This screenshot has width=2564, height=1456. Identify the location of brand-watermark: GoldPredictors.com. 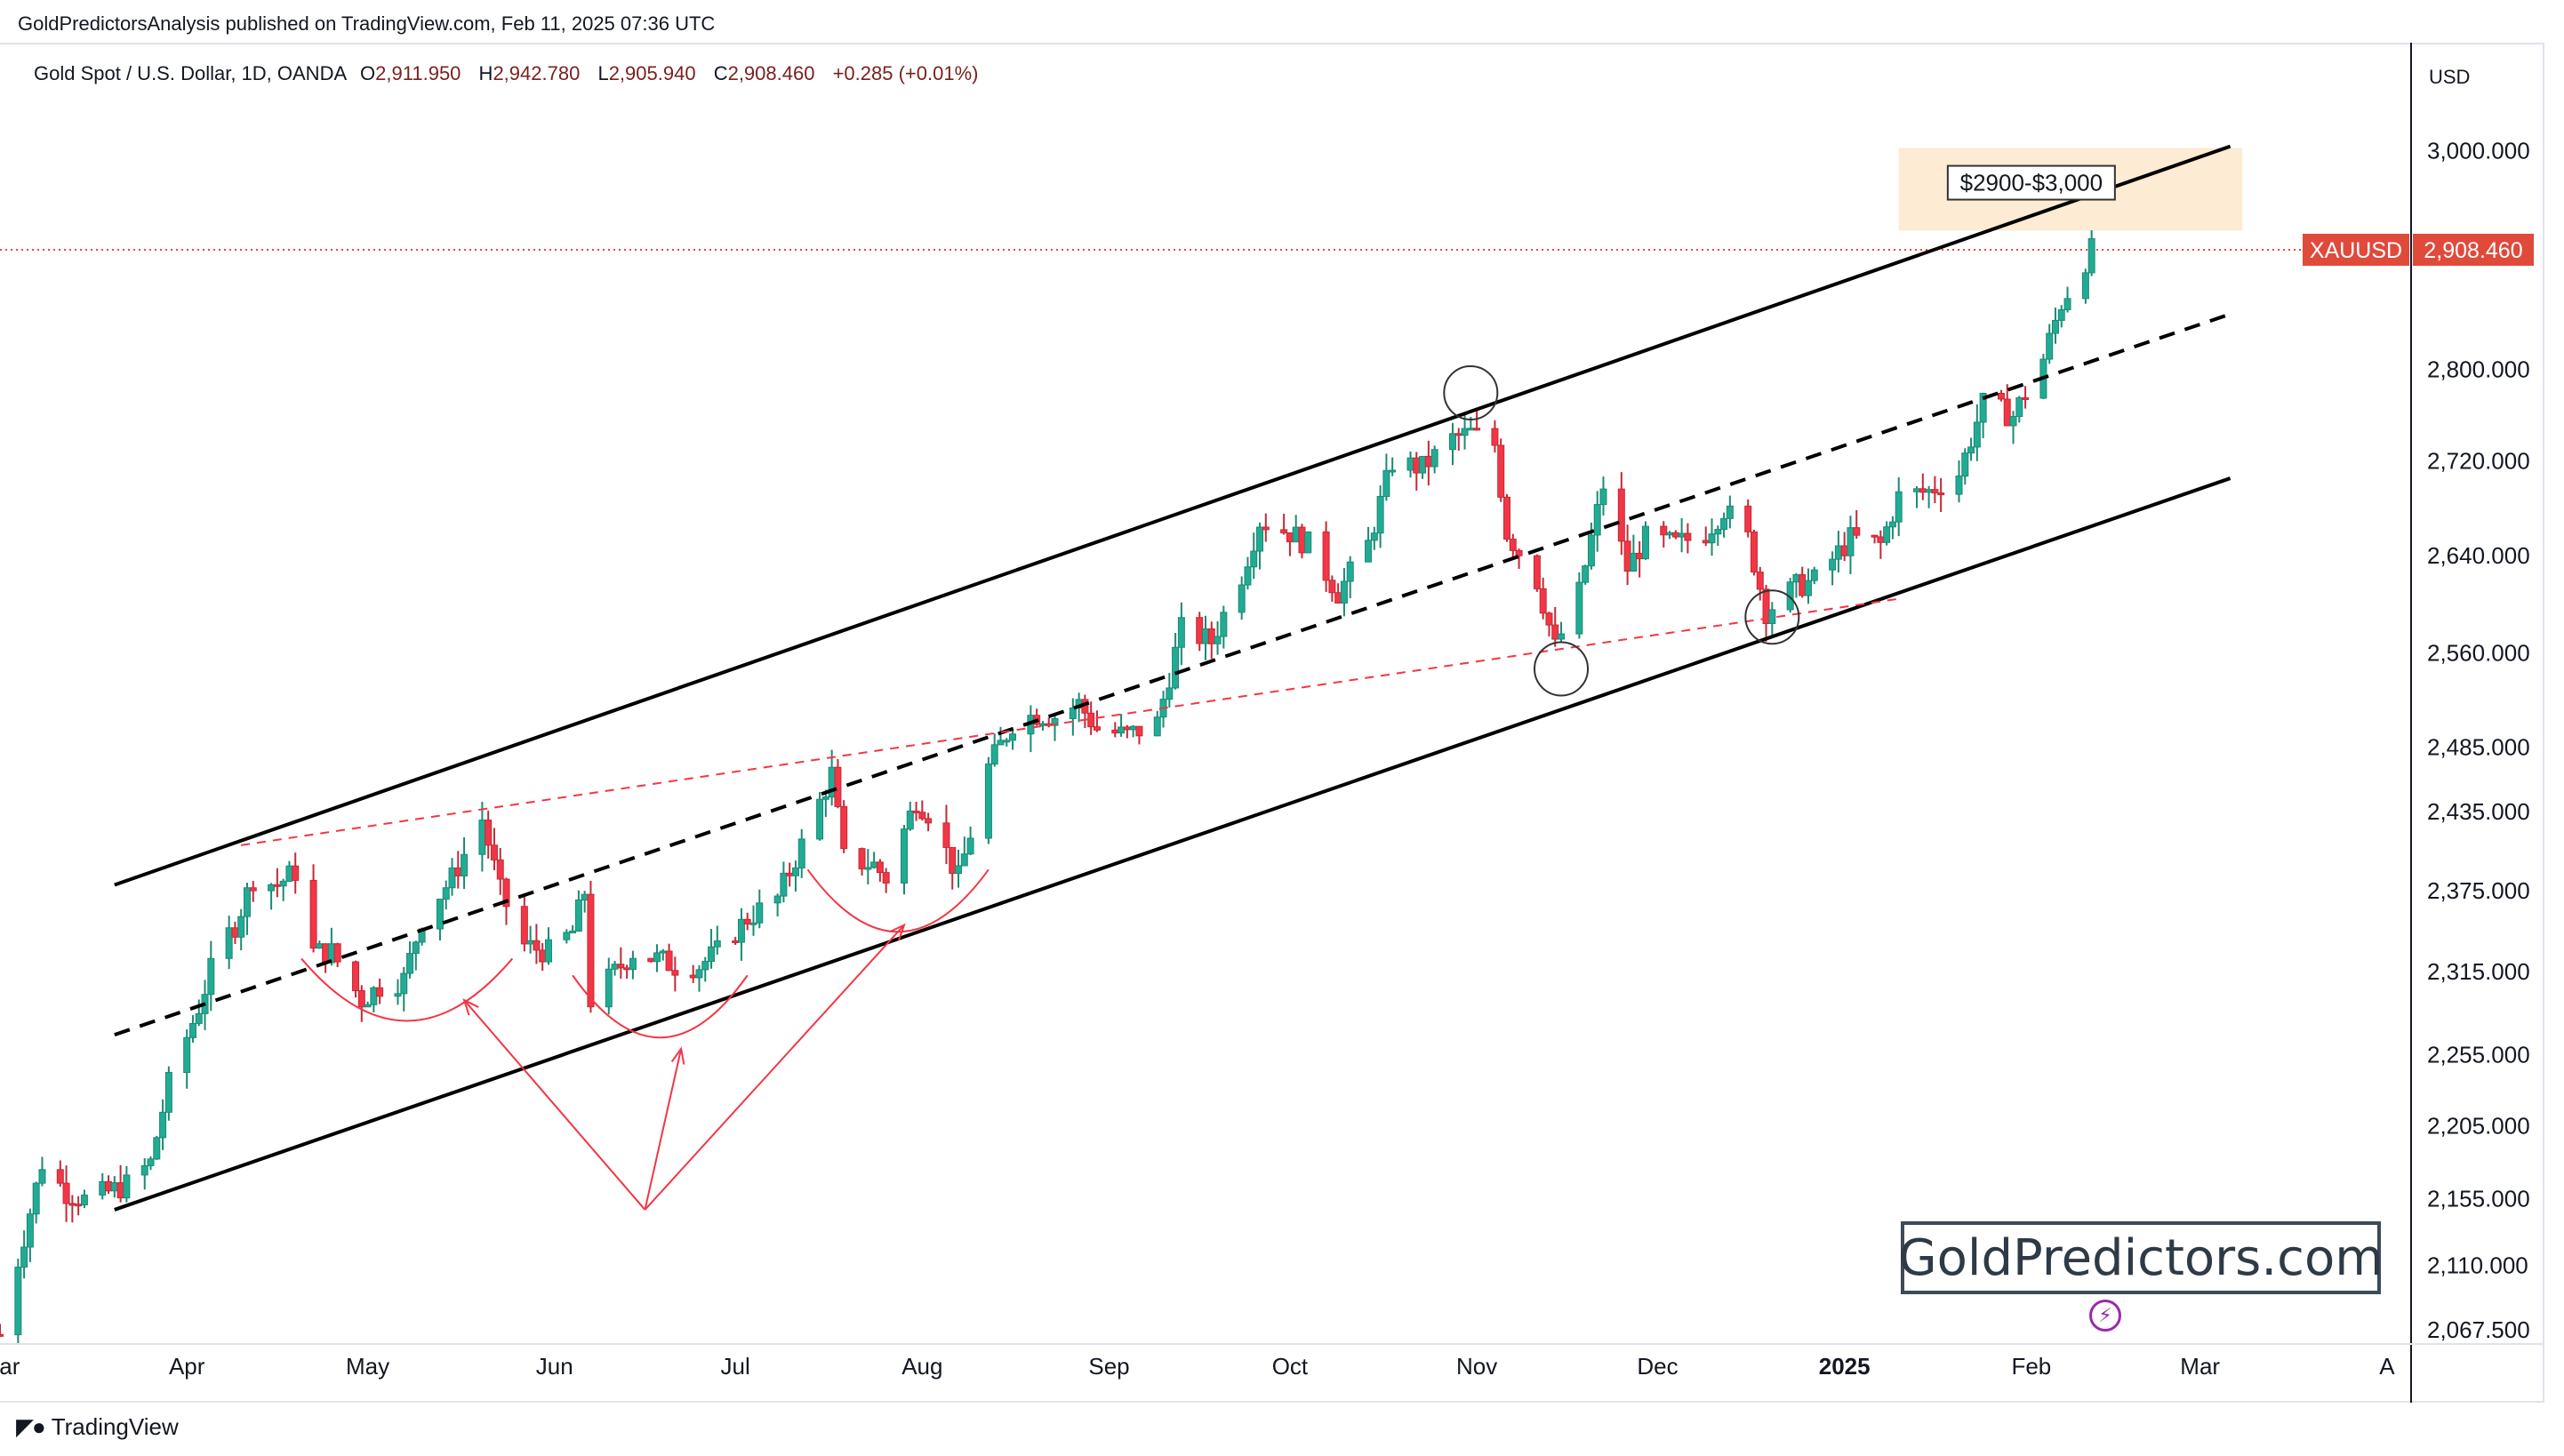
(2141, 1257).